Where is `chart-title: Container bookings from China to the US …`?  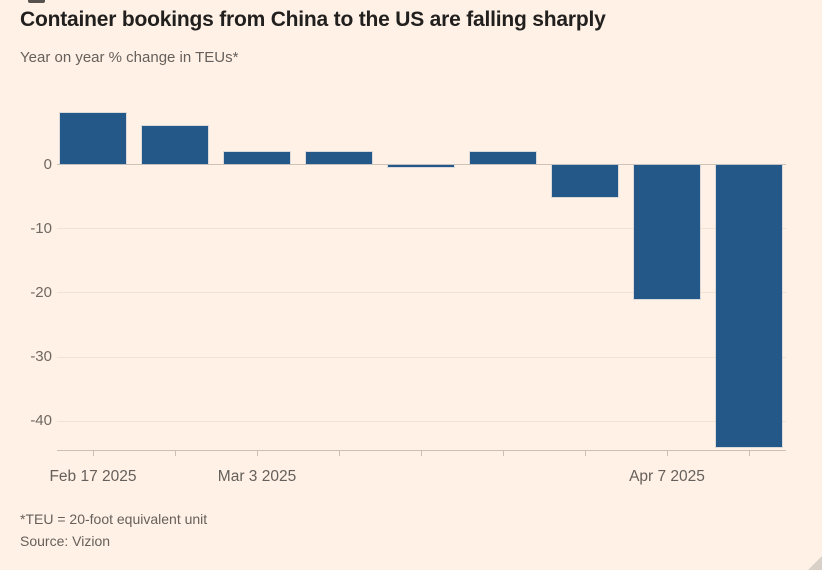 chart-title: Container bookings from China to the US … is located at coordinates (313, 19).